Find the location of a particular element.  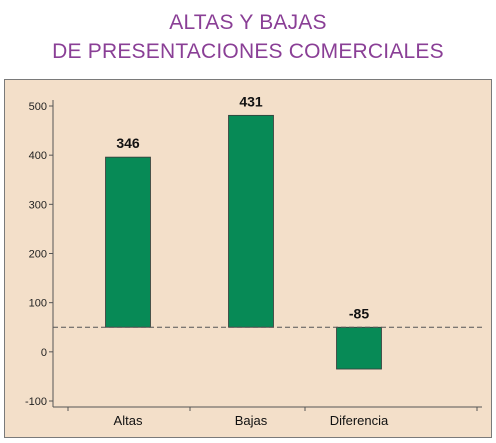

y-tick-label: 0 is located at coordinates (44, 353).